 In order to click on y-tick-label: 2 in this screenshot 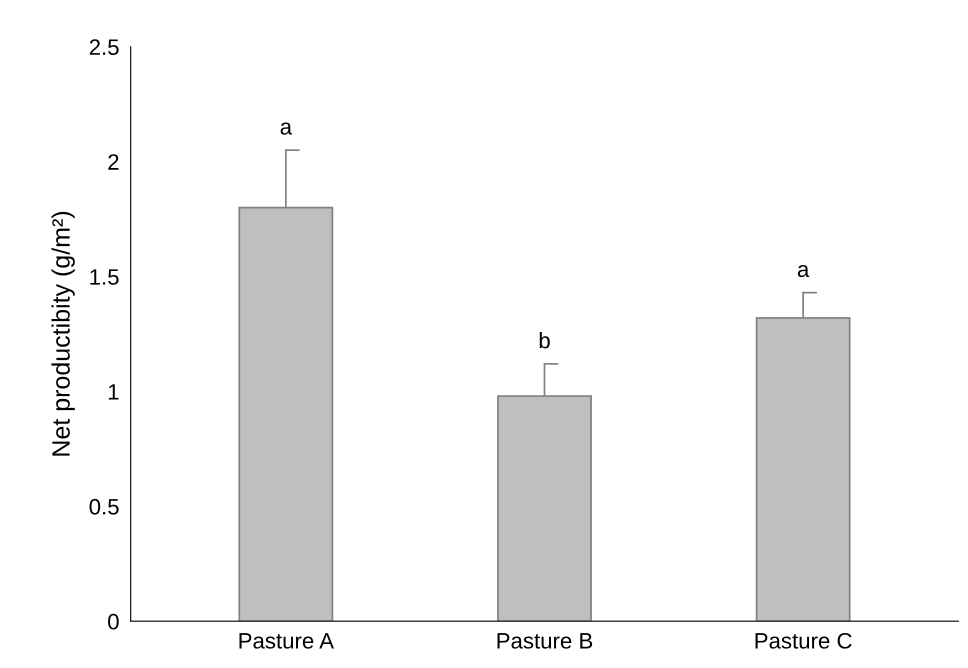, I will do `click(113, 162)`.